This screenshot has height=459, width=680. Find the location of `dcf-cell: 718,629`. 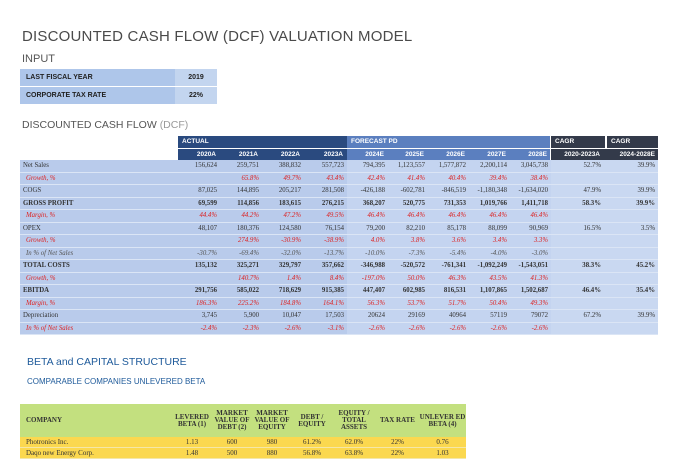

dcf-cell: 718,629 is located at coordinates (283, 291).